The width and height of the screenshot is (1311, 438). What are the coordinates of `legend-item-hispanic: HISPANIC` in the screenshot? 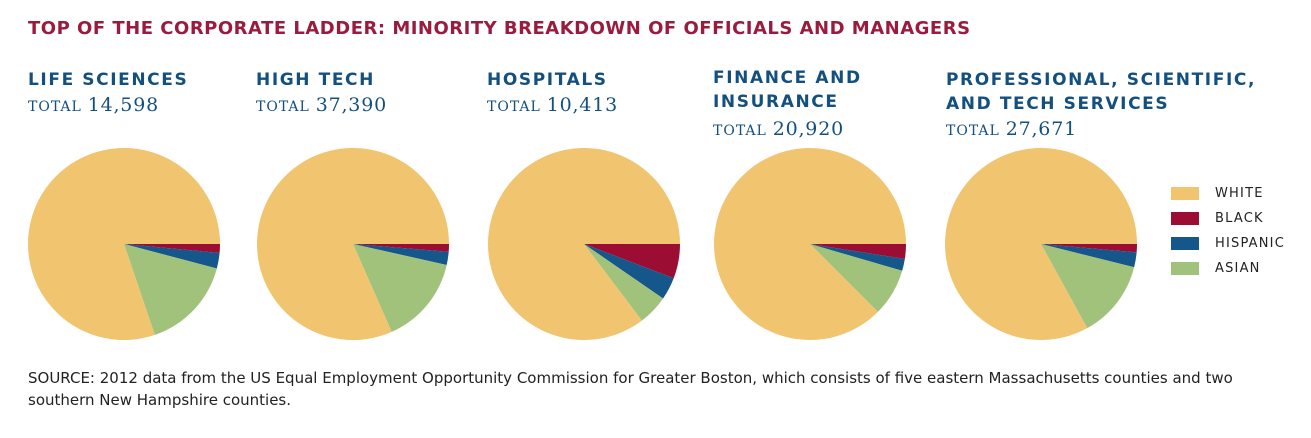 It's located at (1228, 243).